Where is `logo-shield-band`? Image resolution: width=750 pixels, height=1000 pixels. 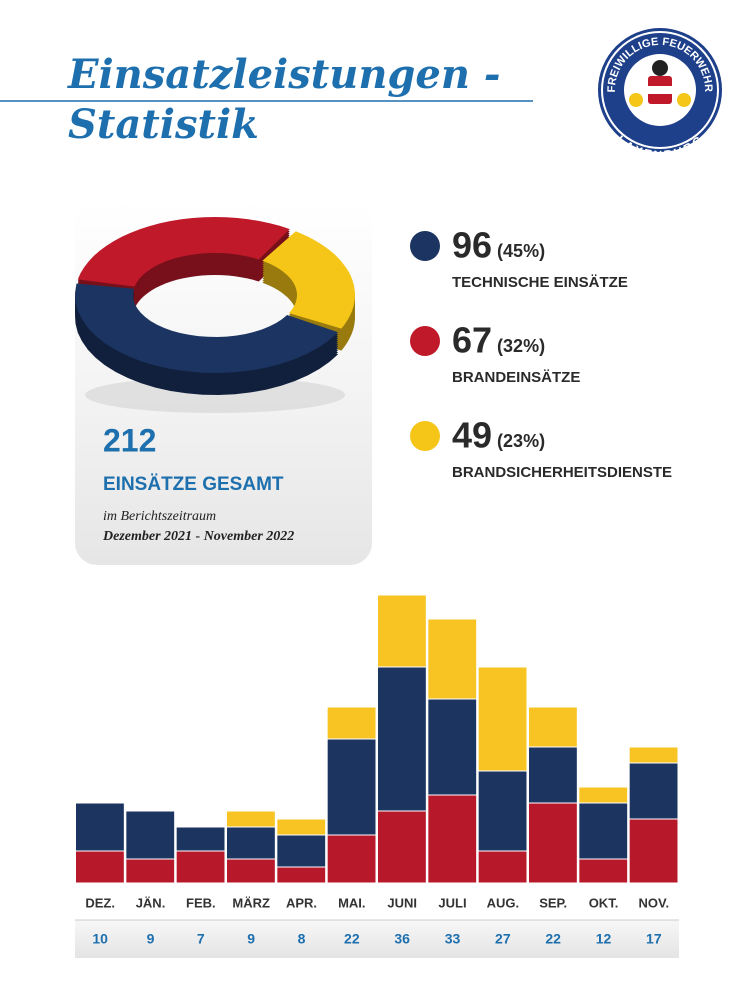
logo-shield-band is located at coordinates (660, 90).